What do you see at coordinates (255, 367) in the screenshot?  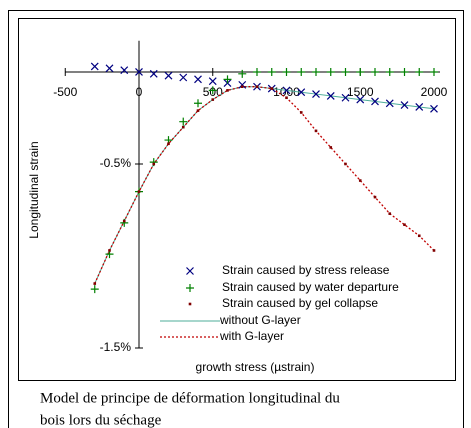 I see `x-axis-title: growth stress (µstrain)` at bounding box center [255, 367].